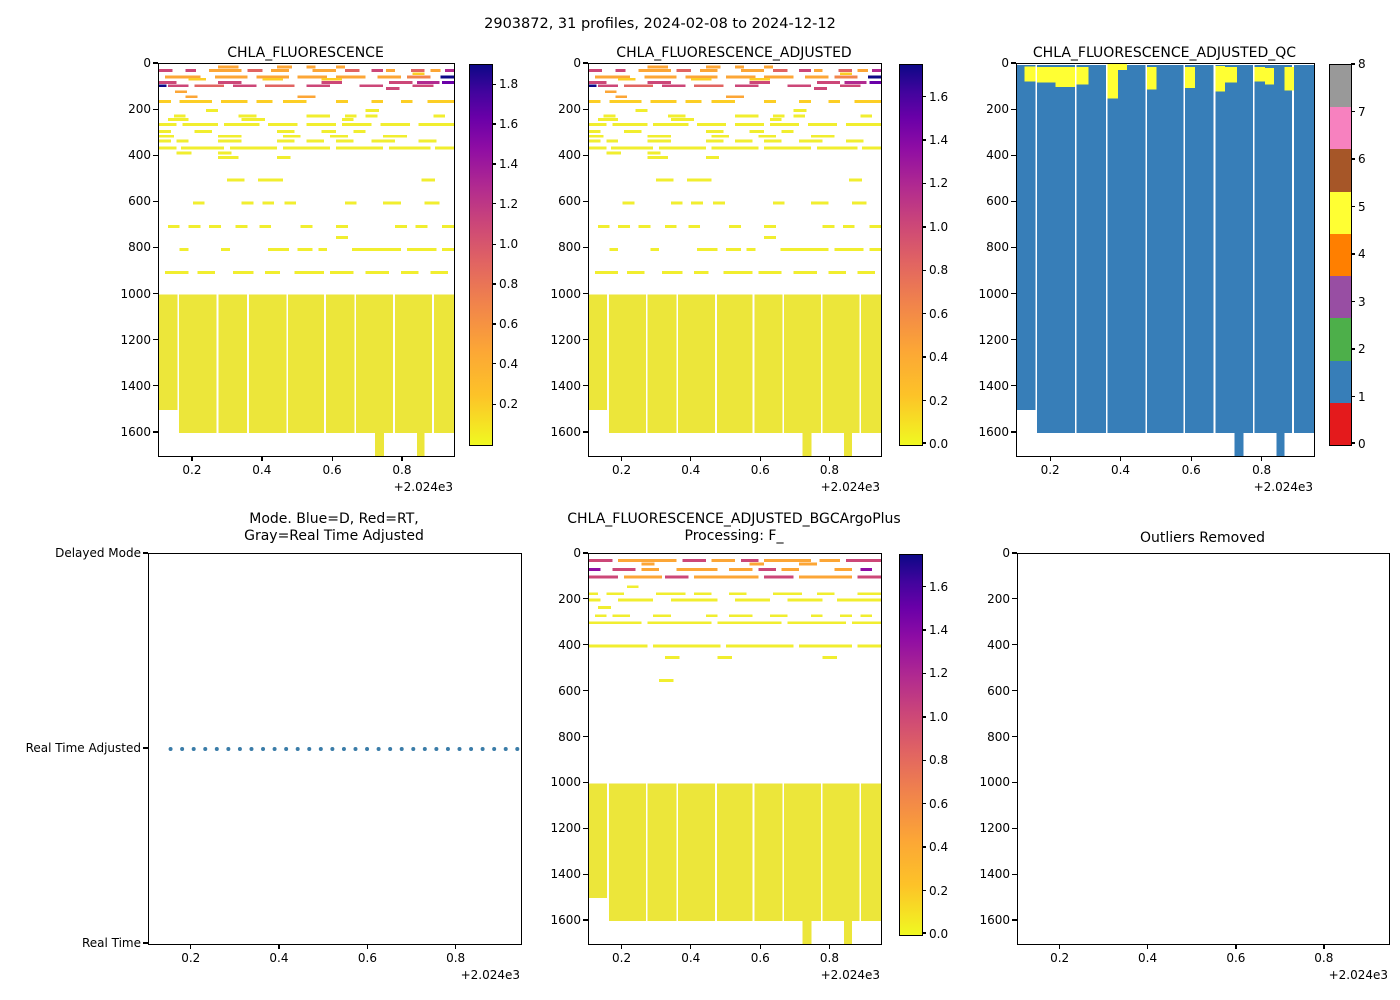 The height and width of the screenshot is (1000, 1400). I want to click on colorbar-tick-label: 1.4, so click(509, 163).